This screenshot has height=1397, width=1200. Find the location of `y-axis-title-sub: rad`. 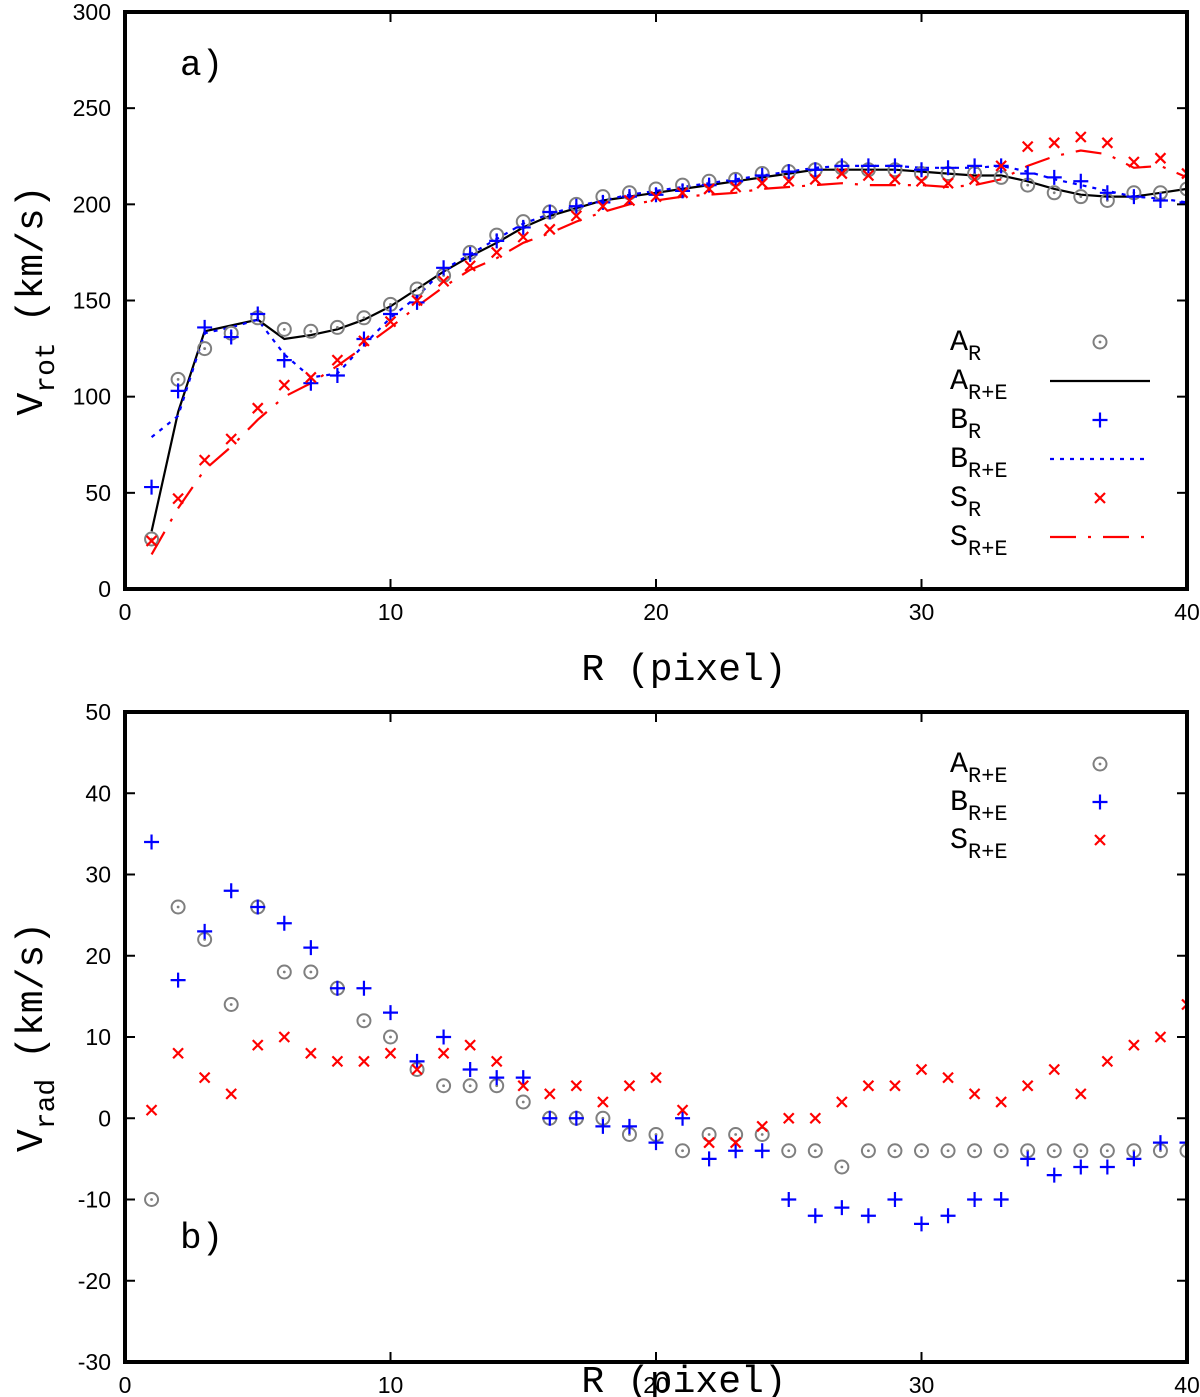

y-axis-title-sub: rad is located at coordinates (47, 1104).